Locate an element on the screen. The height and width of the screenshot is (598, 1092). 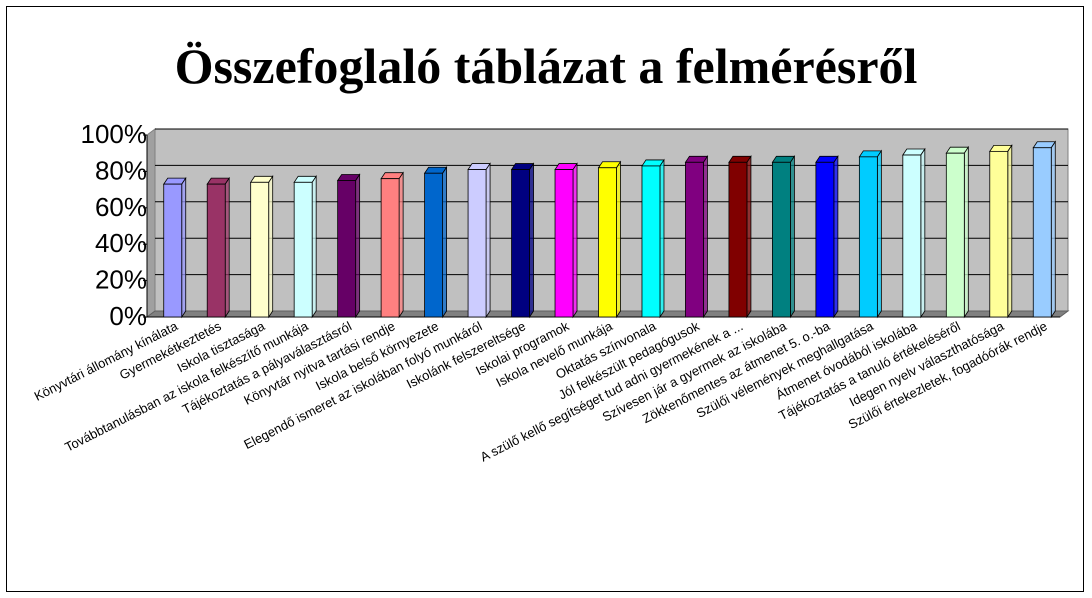
plot-side-wall is located at coordinates (151, 223).